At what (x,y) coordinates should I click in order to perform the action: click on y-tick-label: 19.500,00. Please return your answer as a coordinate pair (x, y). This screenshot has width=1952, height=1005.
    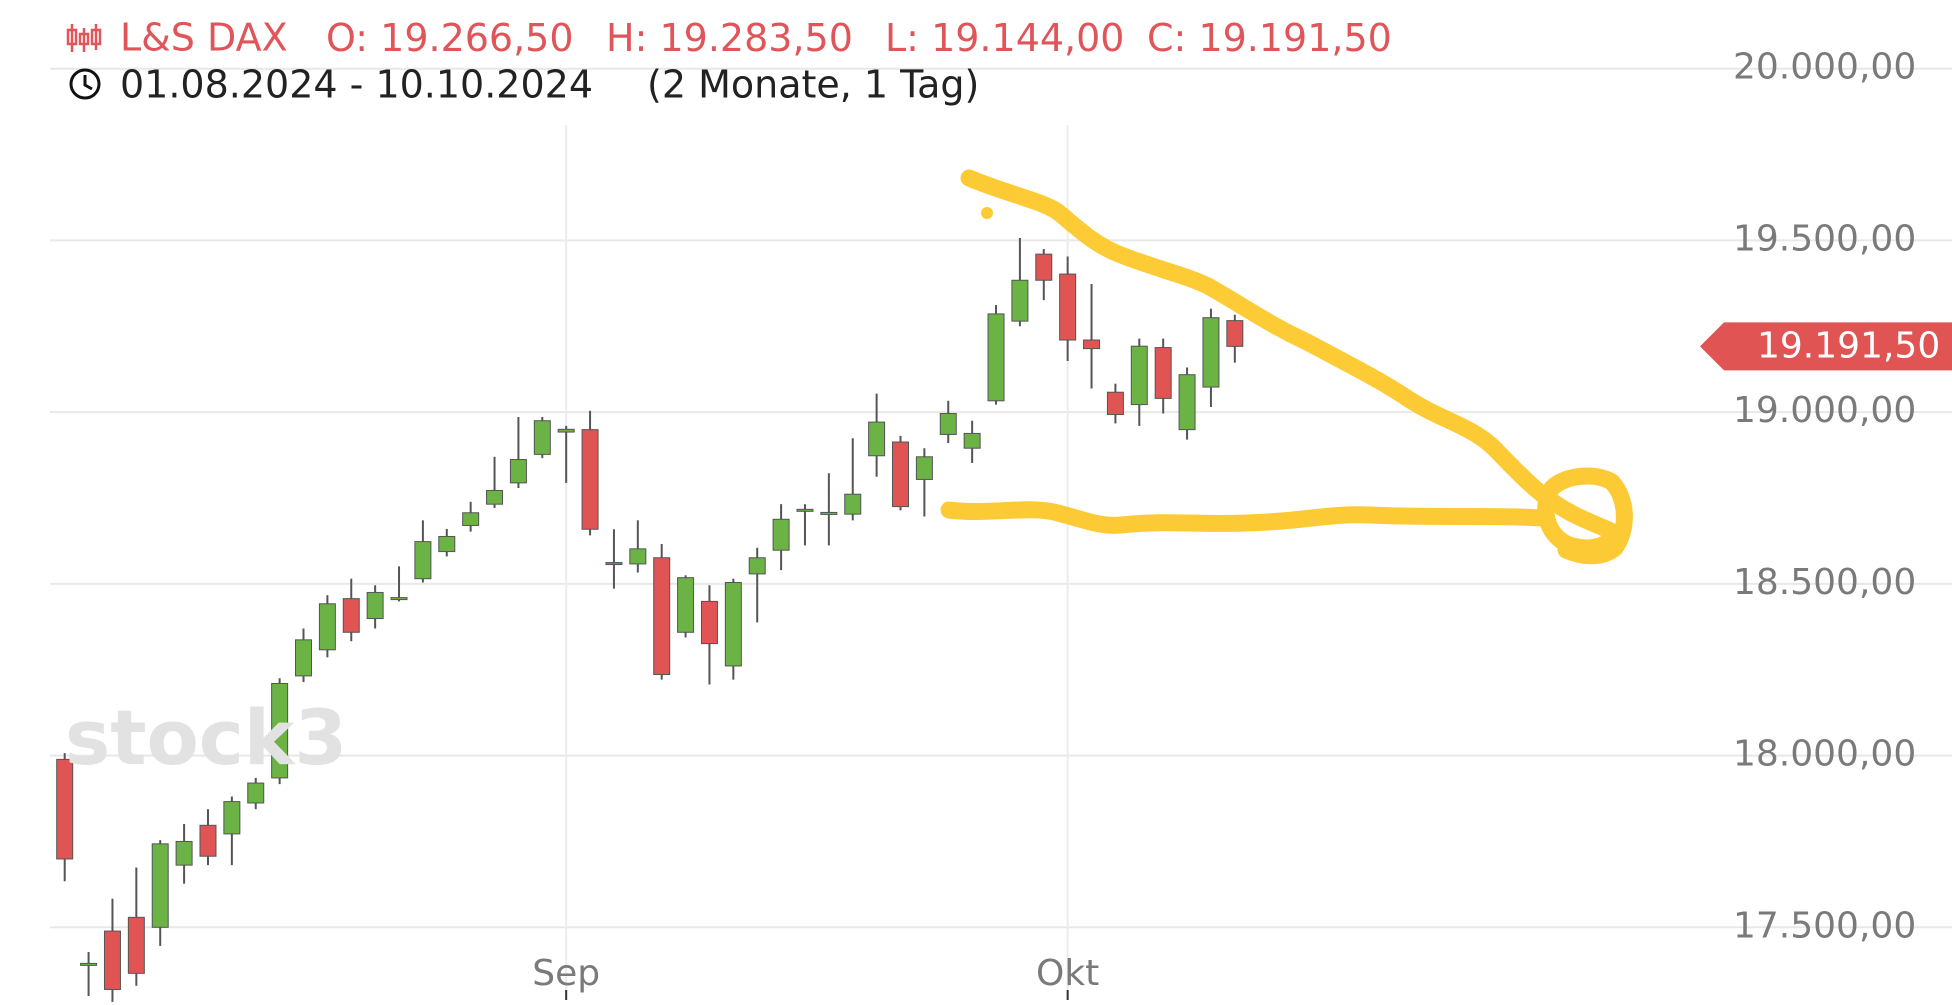
    Looking at the image, I should click on (1824, 238).